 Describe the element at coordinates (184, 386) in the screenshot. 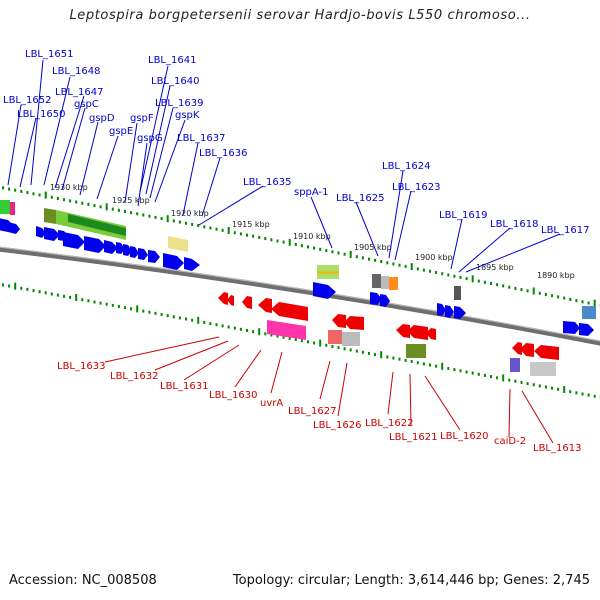

I see `gene-label: LBL_1631` at that location.